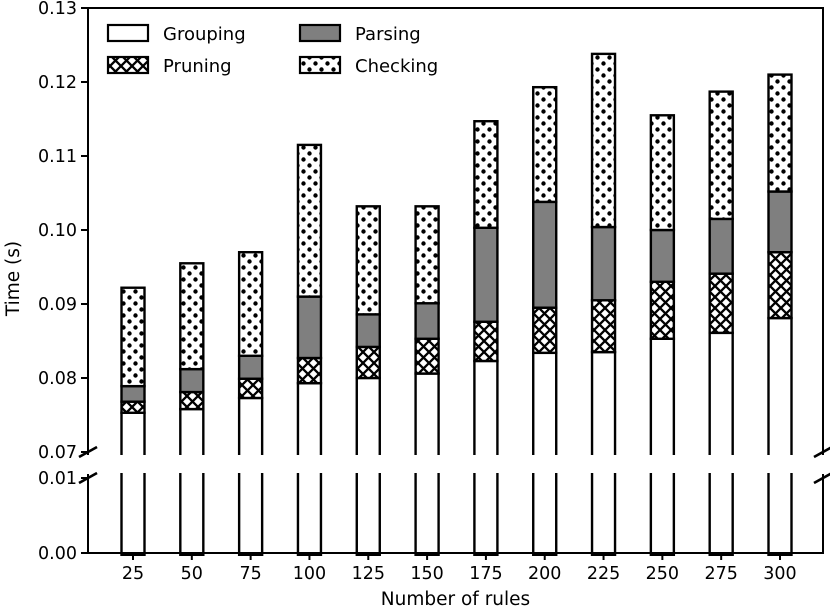 The height and width of the screenshot is (616, 830). What do you see at coordinates (57, 231) in the screenshot?
I see `y-tick-label: 0.10` at bounding box center [57, 231].